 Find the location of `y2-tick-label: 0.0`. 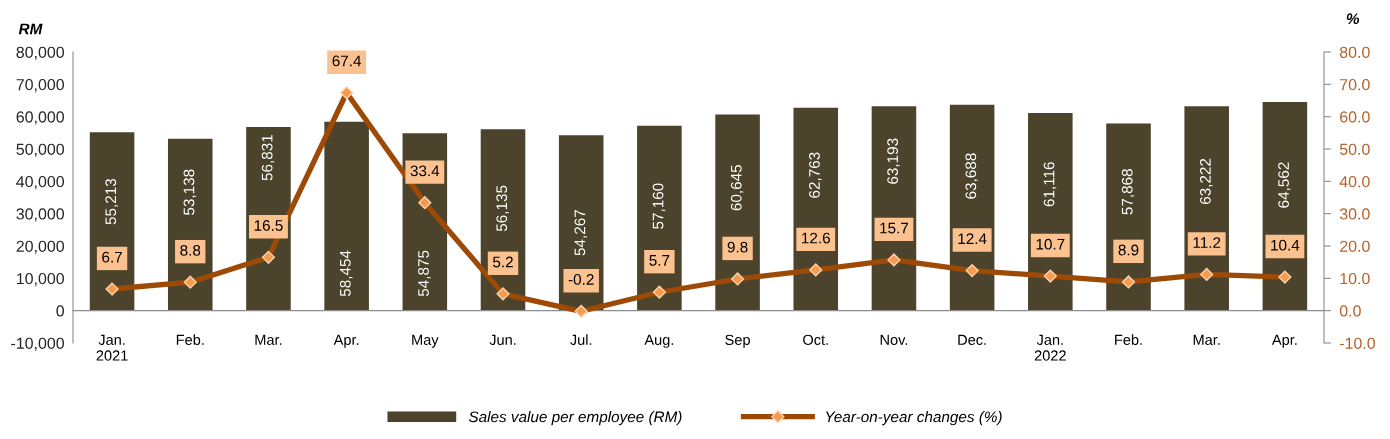

y2-tick-label: 0.0 is located at coordinates (1350, 311).